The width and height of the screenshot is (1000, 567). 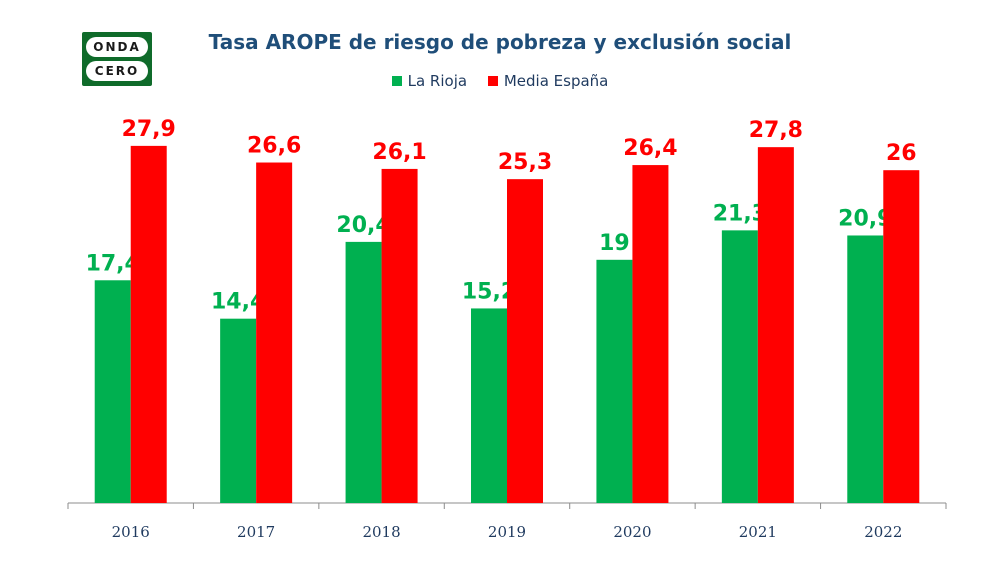 What do you see at coordinates (614, 243) in the screenshot?
I see `data-label-la-rioja-2020: 19` at bounding box center [614, 243].